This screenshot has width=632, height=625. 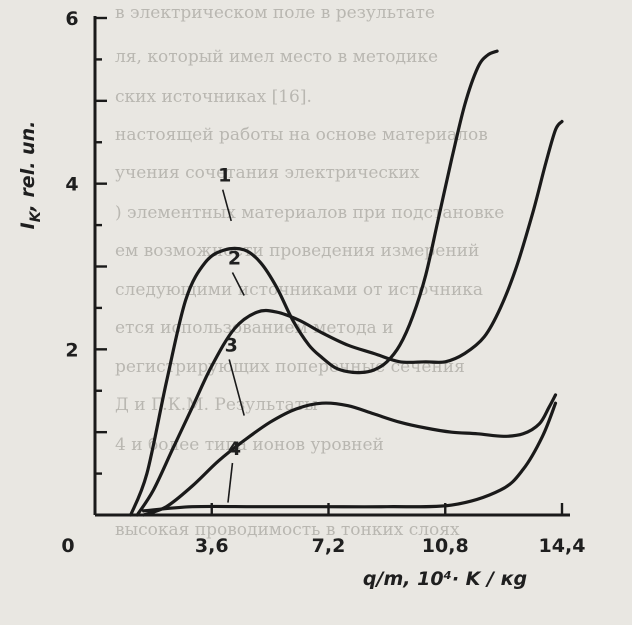 What do you see at coordinates (275, 13) in the screenshot?
I see `background-text-line: в электрическом поле в результате` at bounding box center [275, 13].